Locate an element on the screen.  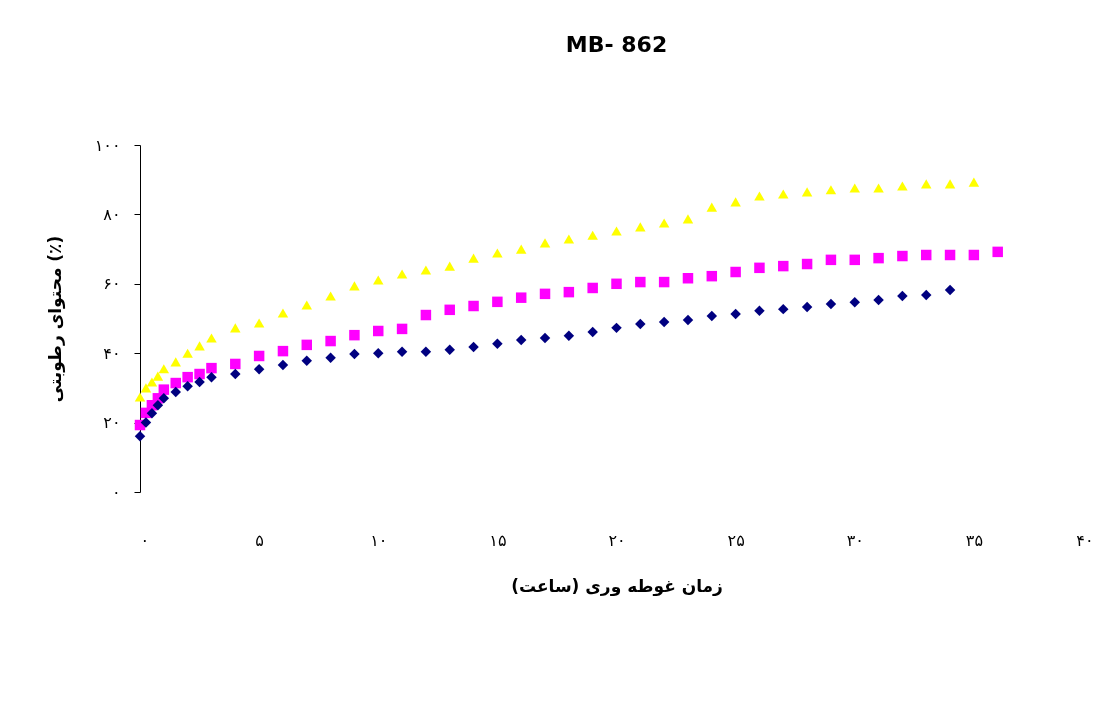
chart-title: MB- 862 is located at coordinates (616, 44).